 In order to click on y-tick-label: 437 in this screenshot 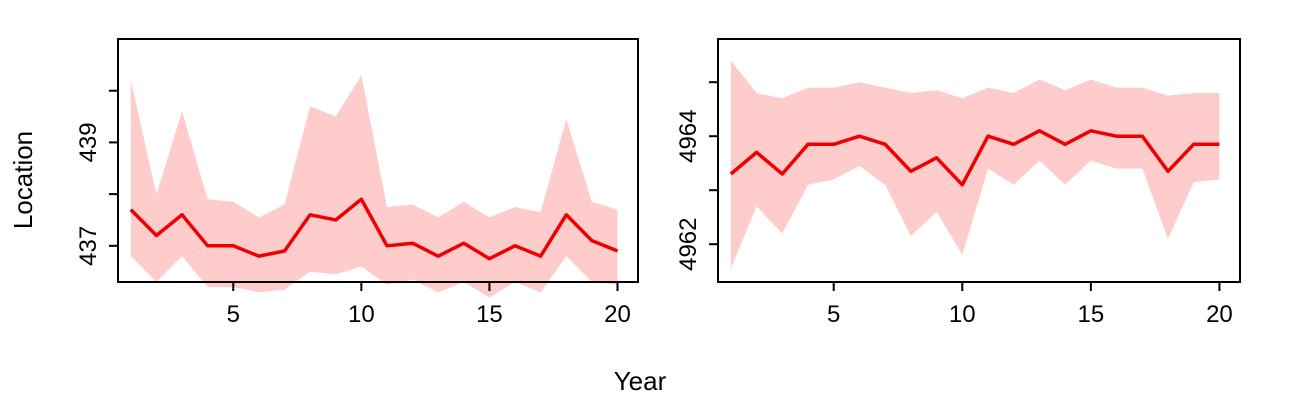, I will do `click(88, 246)`.